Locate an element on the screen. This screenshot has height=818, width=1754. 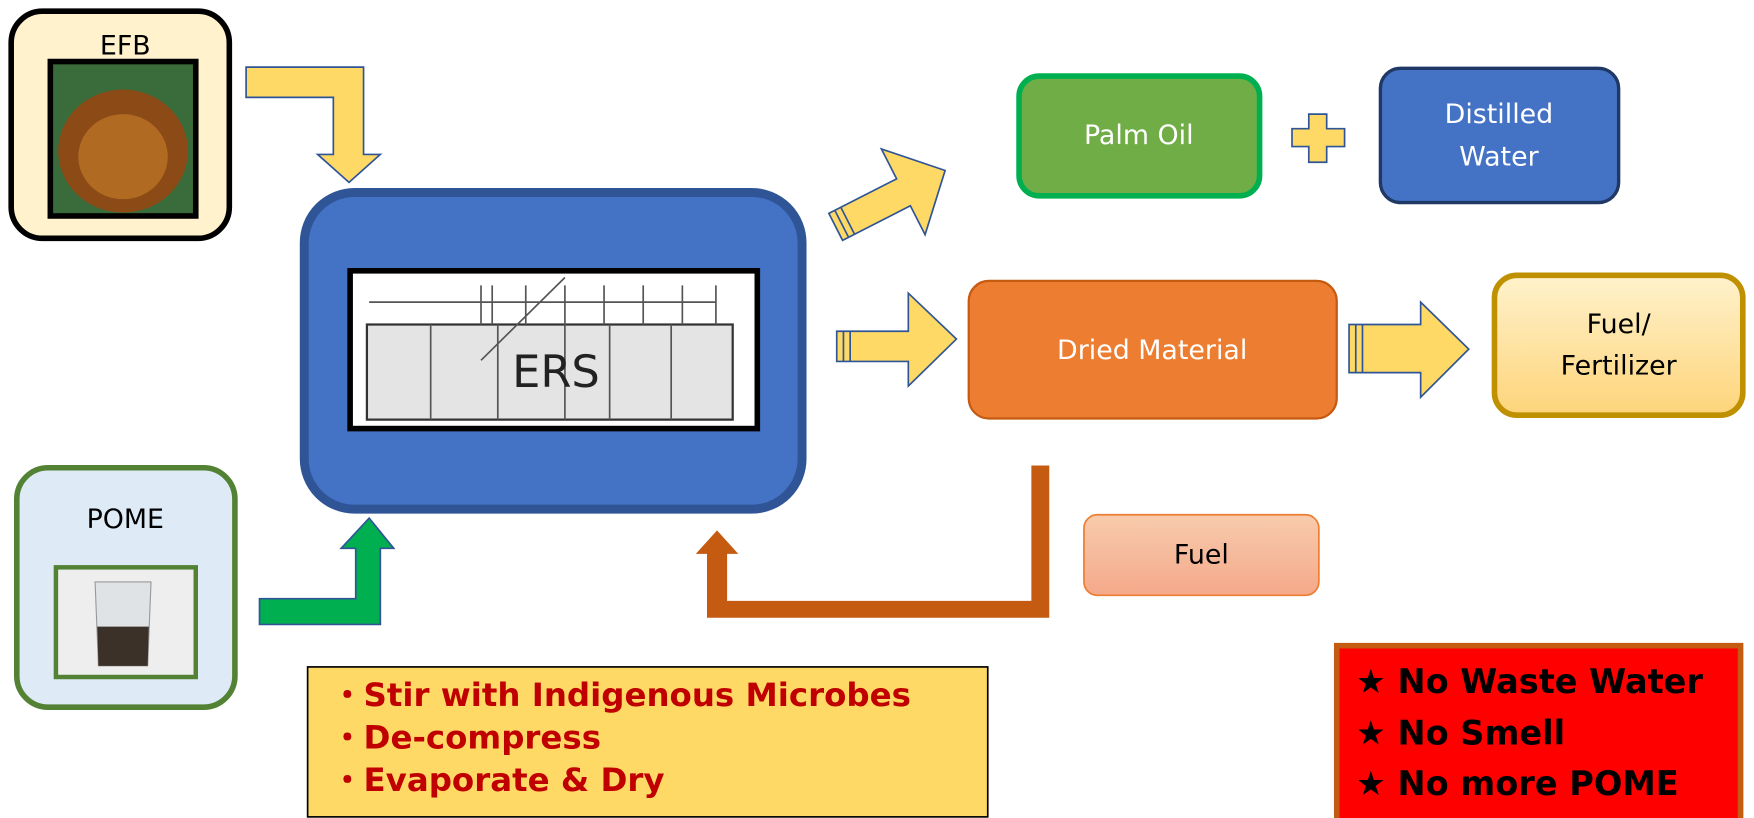
return-arrow is located at coordinates (872, 541).